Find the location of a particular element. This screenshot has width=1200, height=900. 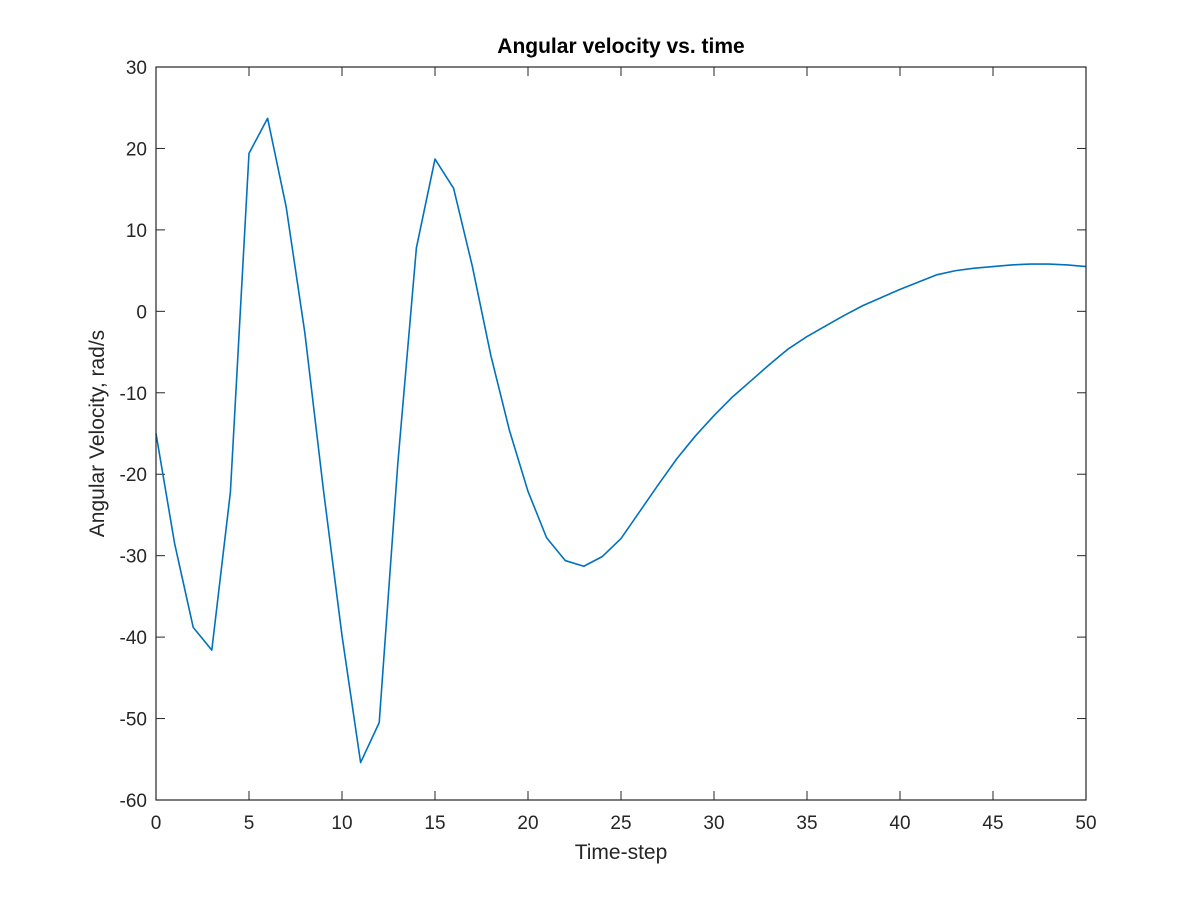

x-tick-label: 0 is located at coordinates (156, 823).